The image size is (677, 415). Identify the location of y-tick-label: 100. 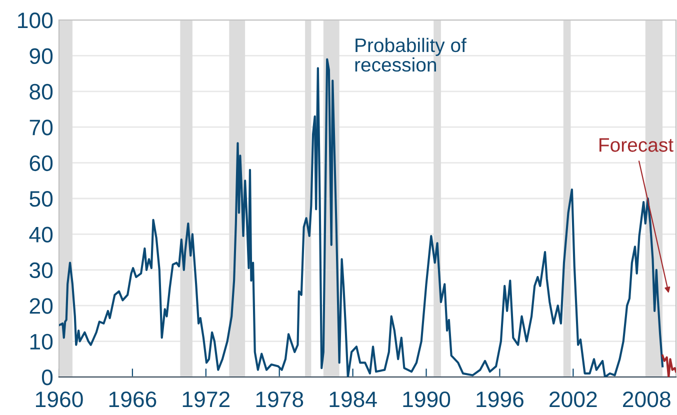
(35, 20).